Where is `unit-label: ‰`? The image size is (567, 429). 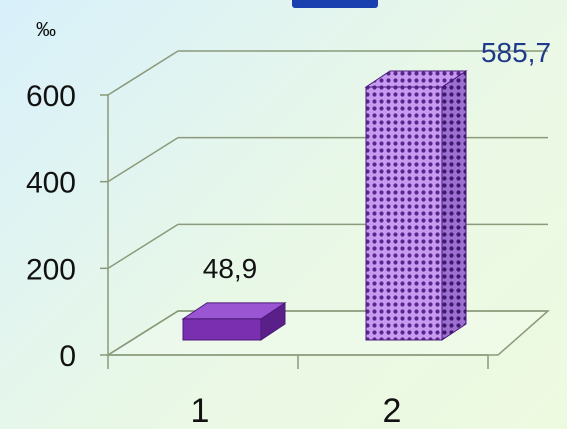 unit-label: ‰ is located at coordinates (46, 30).